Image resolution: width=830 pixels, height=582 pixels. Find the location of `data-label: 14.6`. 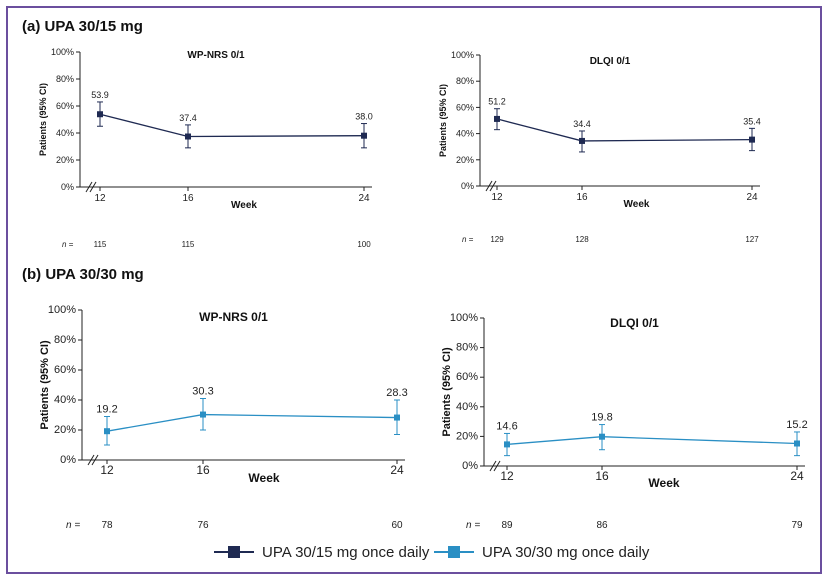

data-label: 14.6 is located at coordinates (506, 426).